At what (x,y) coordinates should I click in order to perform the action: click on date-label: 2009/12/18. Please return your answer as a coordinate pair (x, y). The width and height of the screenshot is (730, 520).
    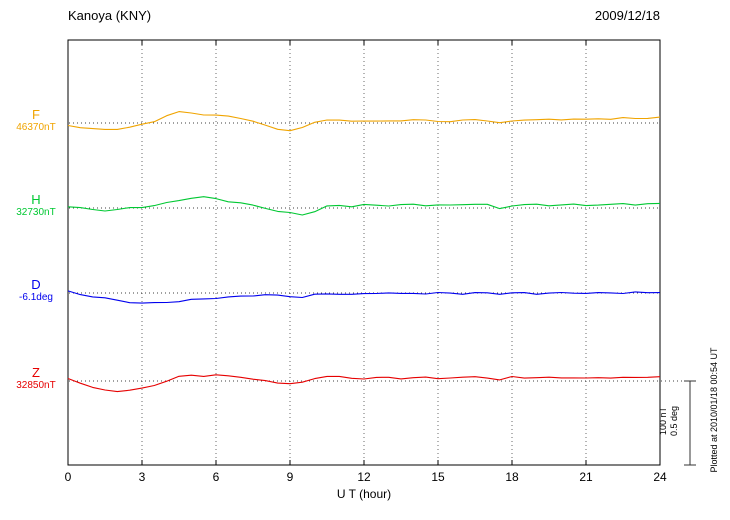
    Looking at the image, I should click on (627, 15).